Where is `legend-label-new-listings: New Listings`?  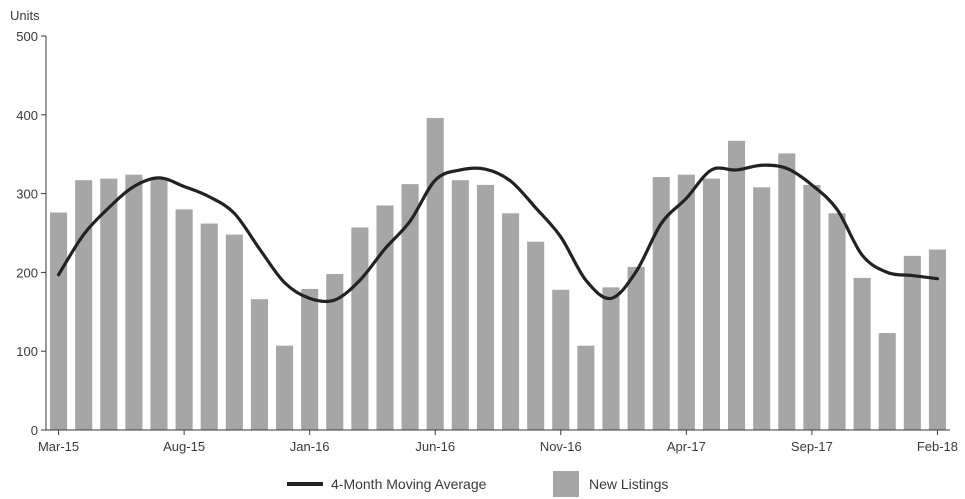 legend-label-new-listings: New Listings is located at coordinates (629, 484).